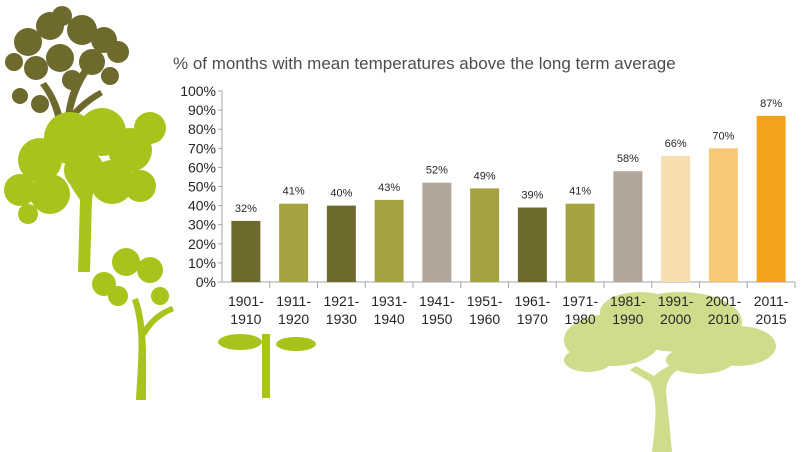  What do you see at coordinates (485, 176) in the screenshot?
I see `bar-value-label: 49%` at bounding box center [485, 176].